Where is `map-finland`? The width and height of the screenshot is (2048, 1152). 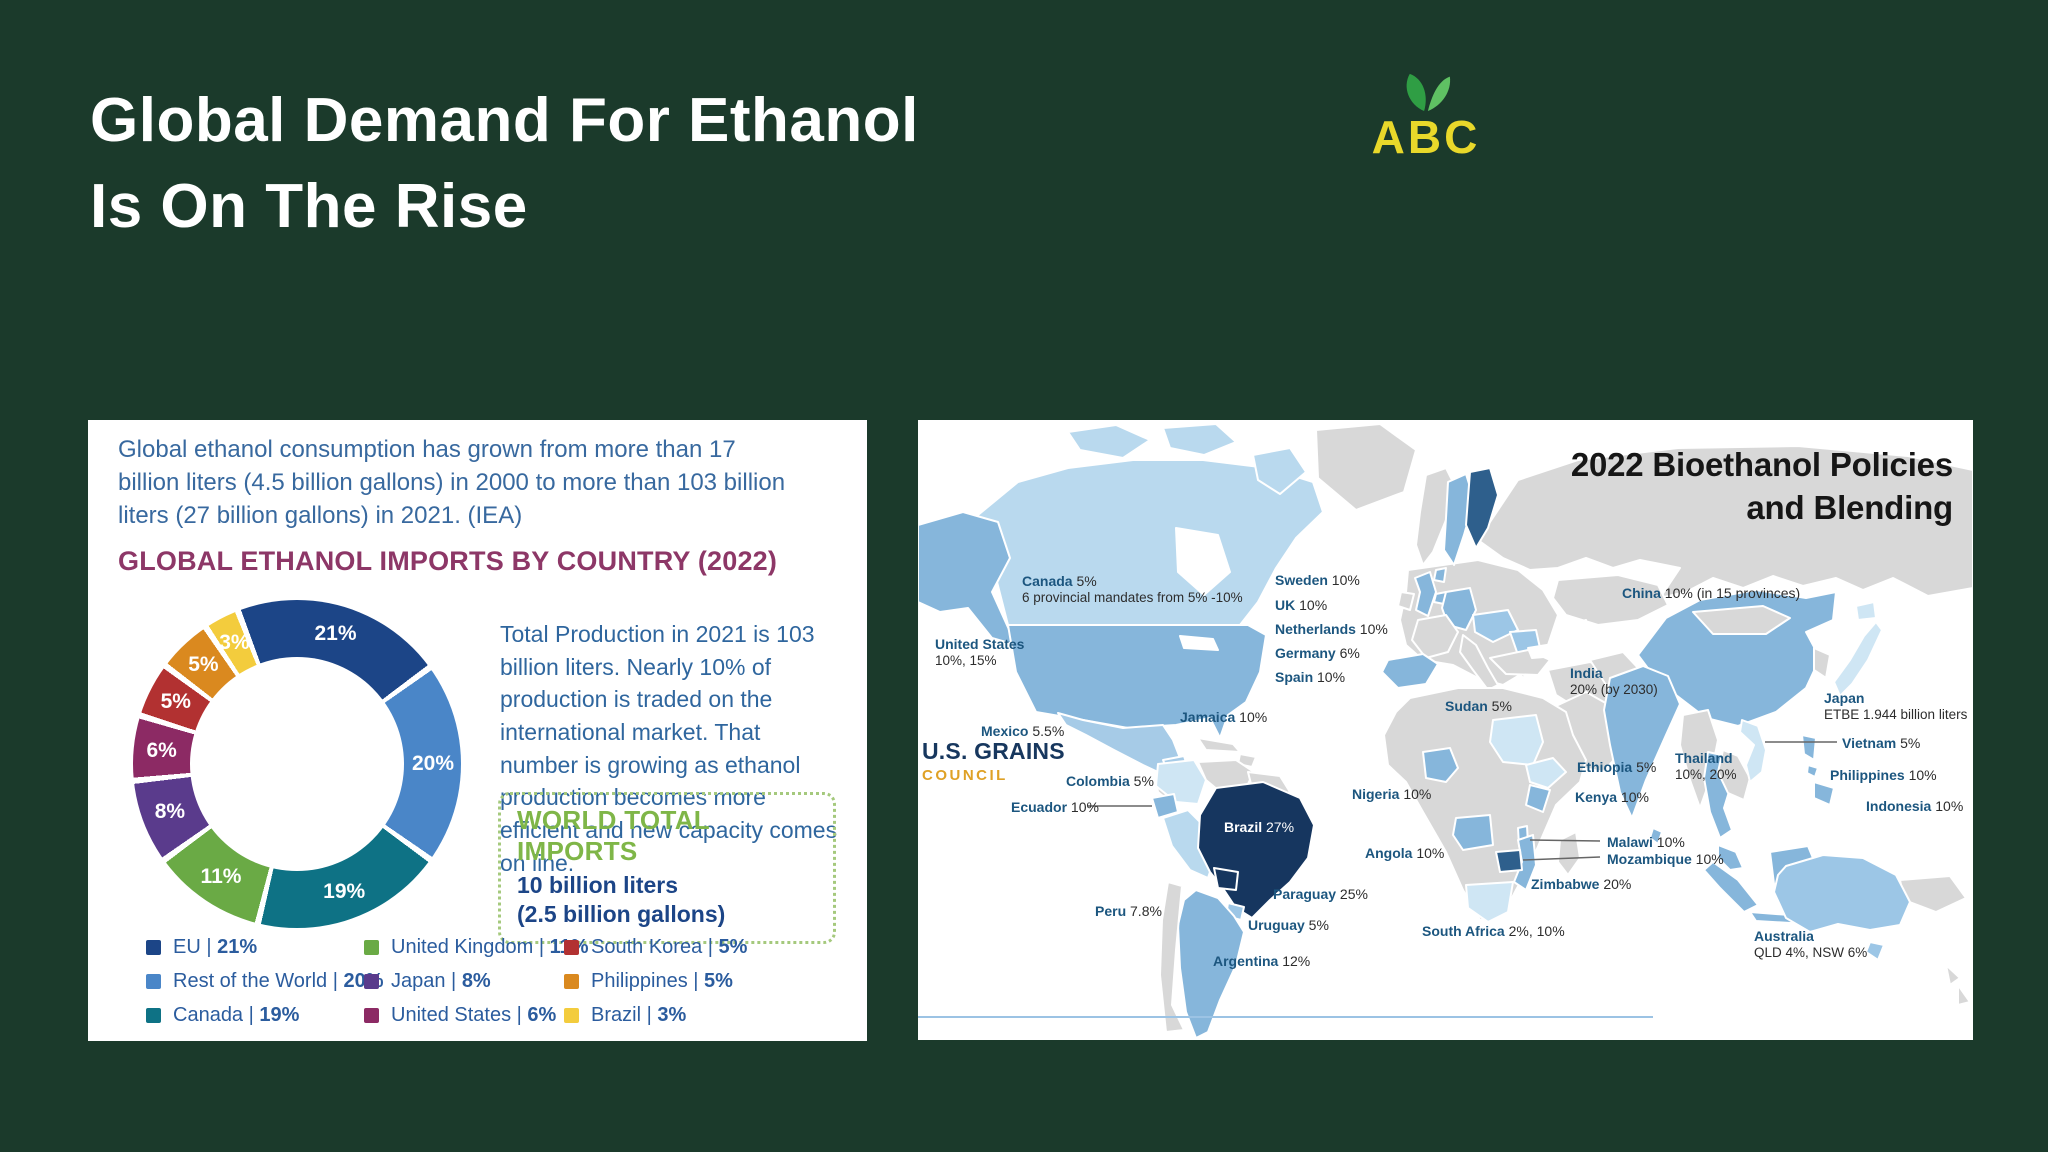 map-finland is located at coordinates (1482, 508).